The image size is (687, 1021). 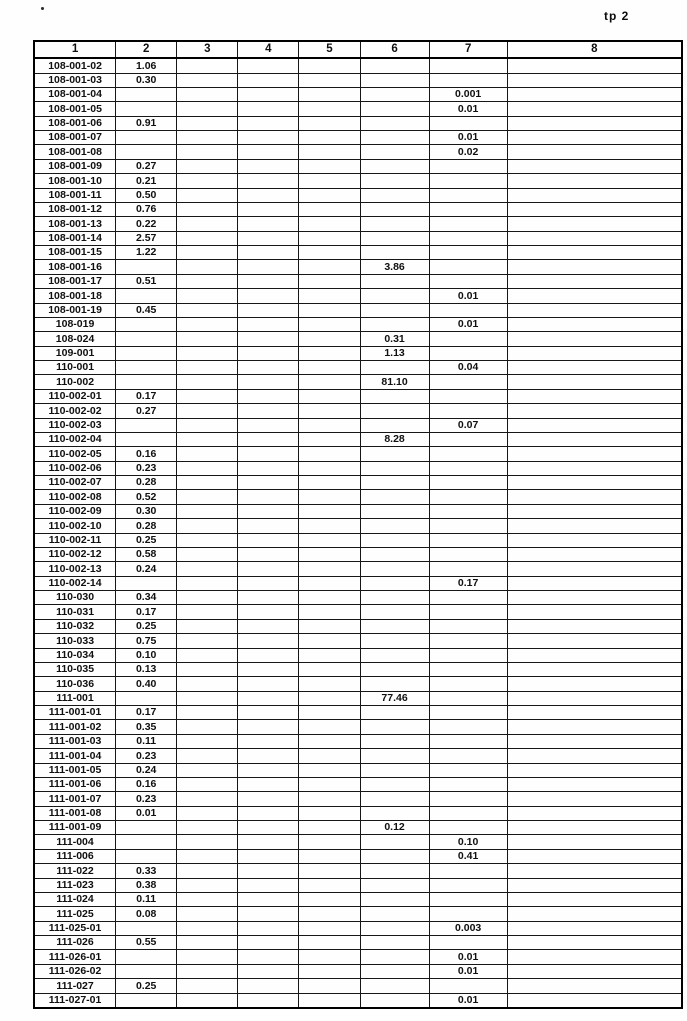 I want to click on table-row: 111-027-01 0.01, so click(x=358, y=1000).